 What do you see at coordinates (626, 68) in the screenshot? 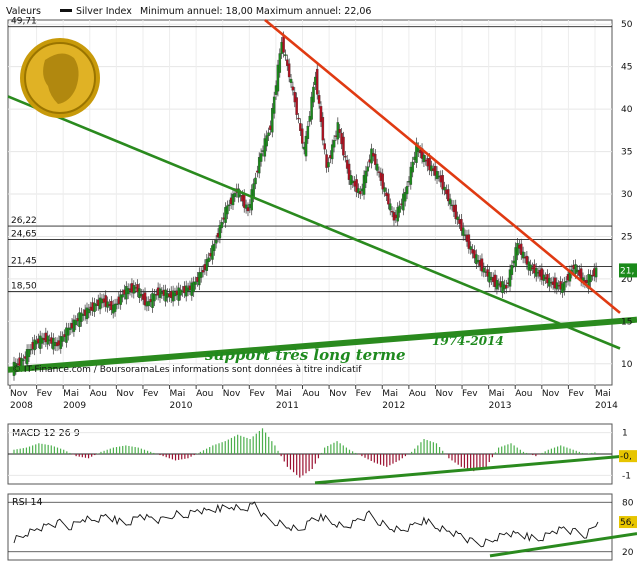
I see `price-y-tick: 45` at bounding box center [626, 68].